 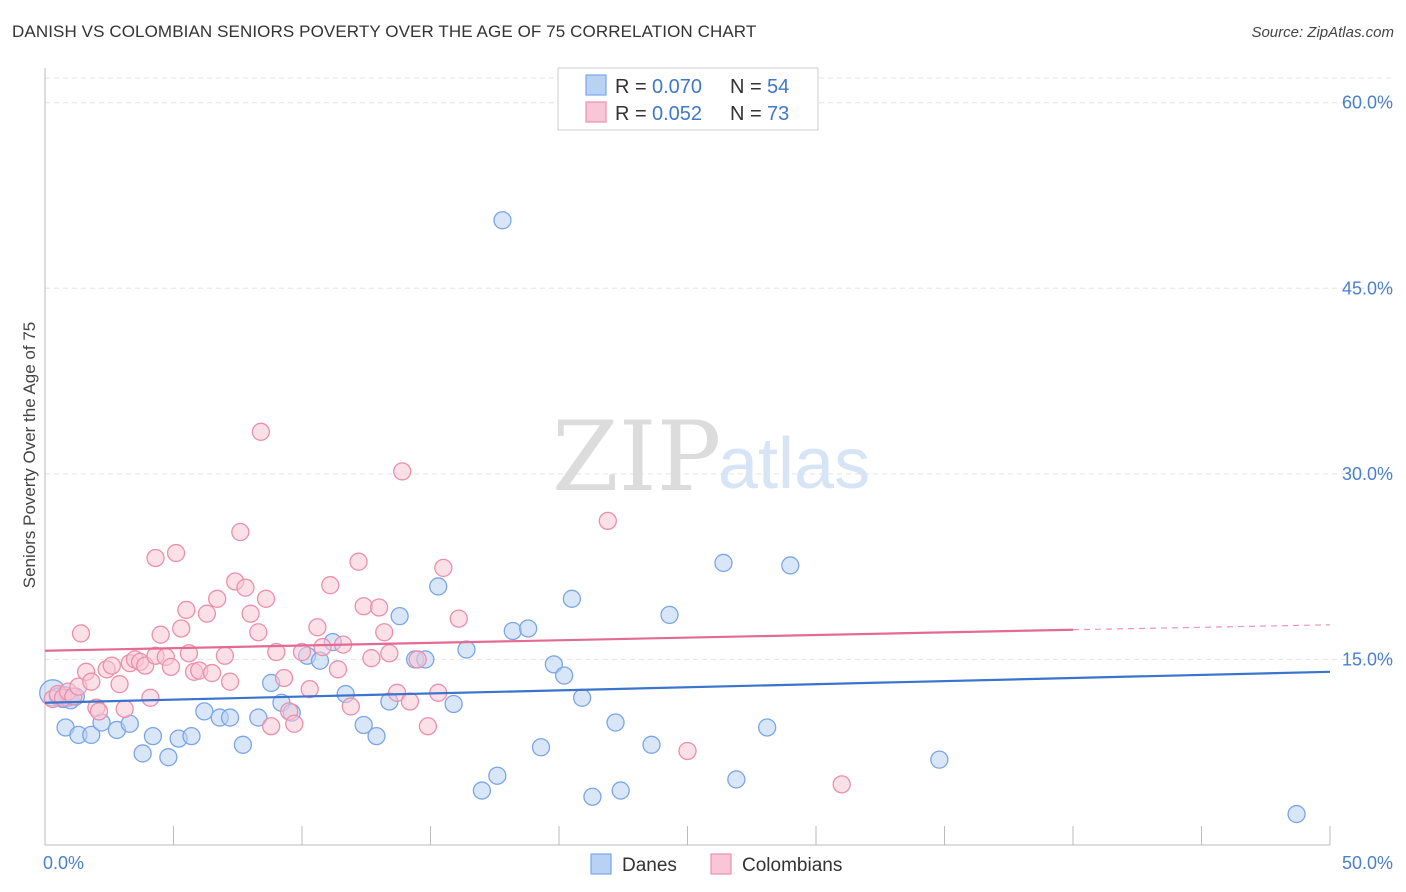 I want to click on watermark: ZIP atlas, so click(x=711, y=457).